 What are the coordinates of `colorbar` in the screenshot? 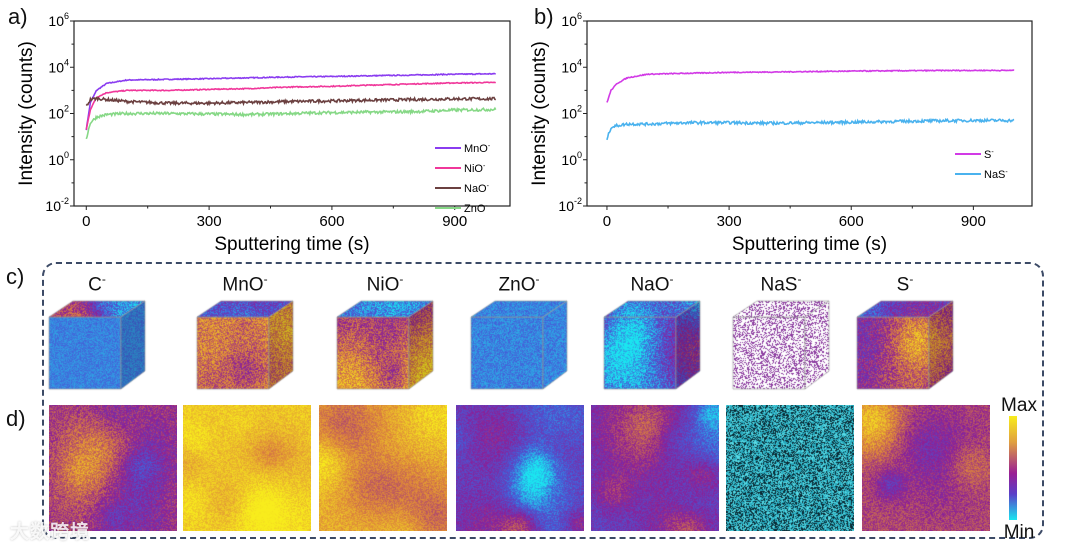 It's located at (1013, 468).